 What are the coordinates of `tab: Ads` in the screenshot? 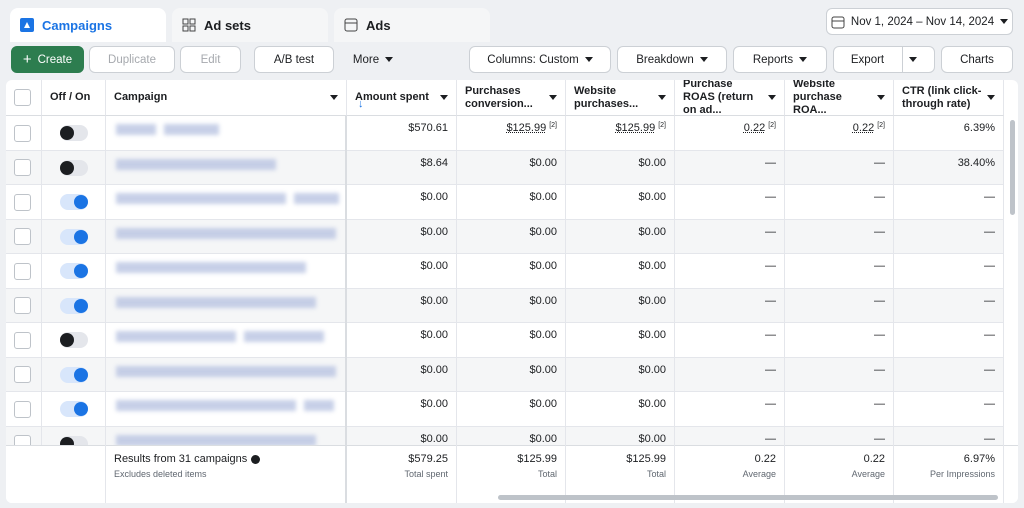 It's located at (412, 25).